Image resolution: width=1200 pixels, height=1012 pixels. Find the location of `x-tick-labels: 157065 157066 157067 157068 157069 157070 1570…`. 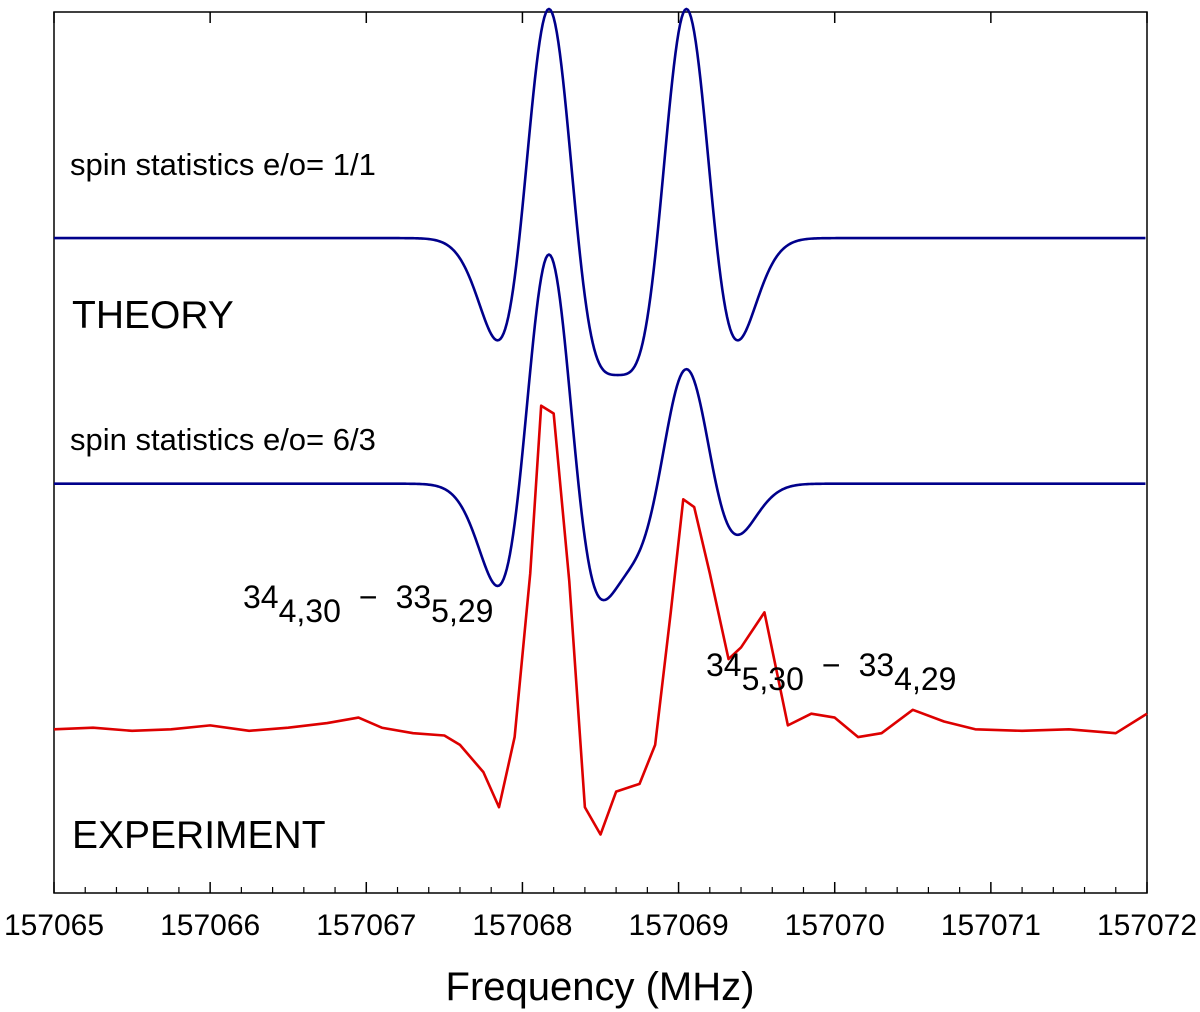

x-tick-labels: 157065 157066 157067 157068 157069 157070 1570… is located at coordinates (600, 925).